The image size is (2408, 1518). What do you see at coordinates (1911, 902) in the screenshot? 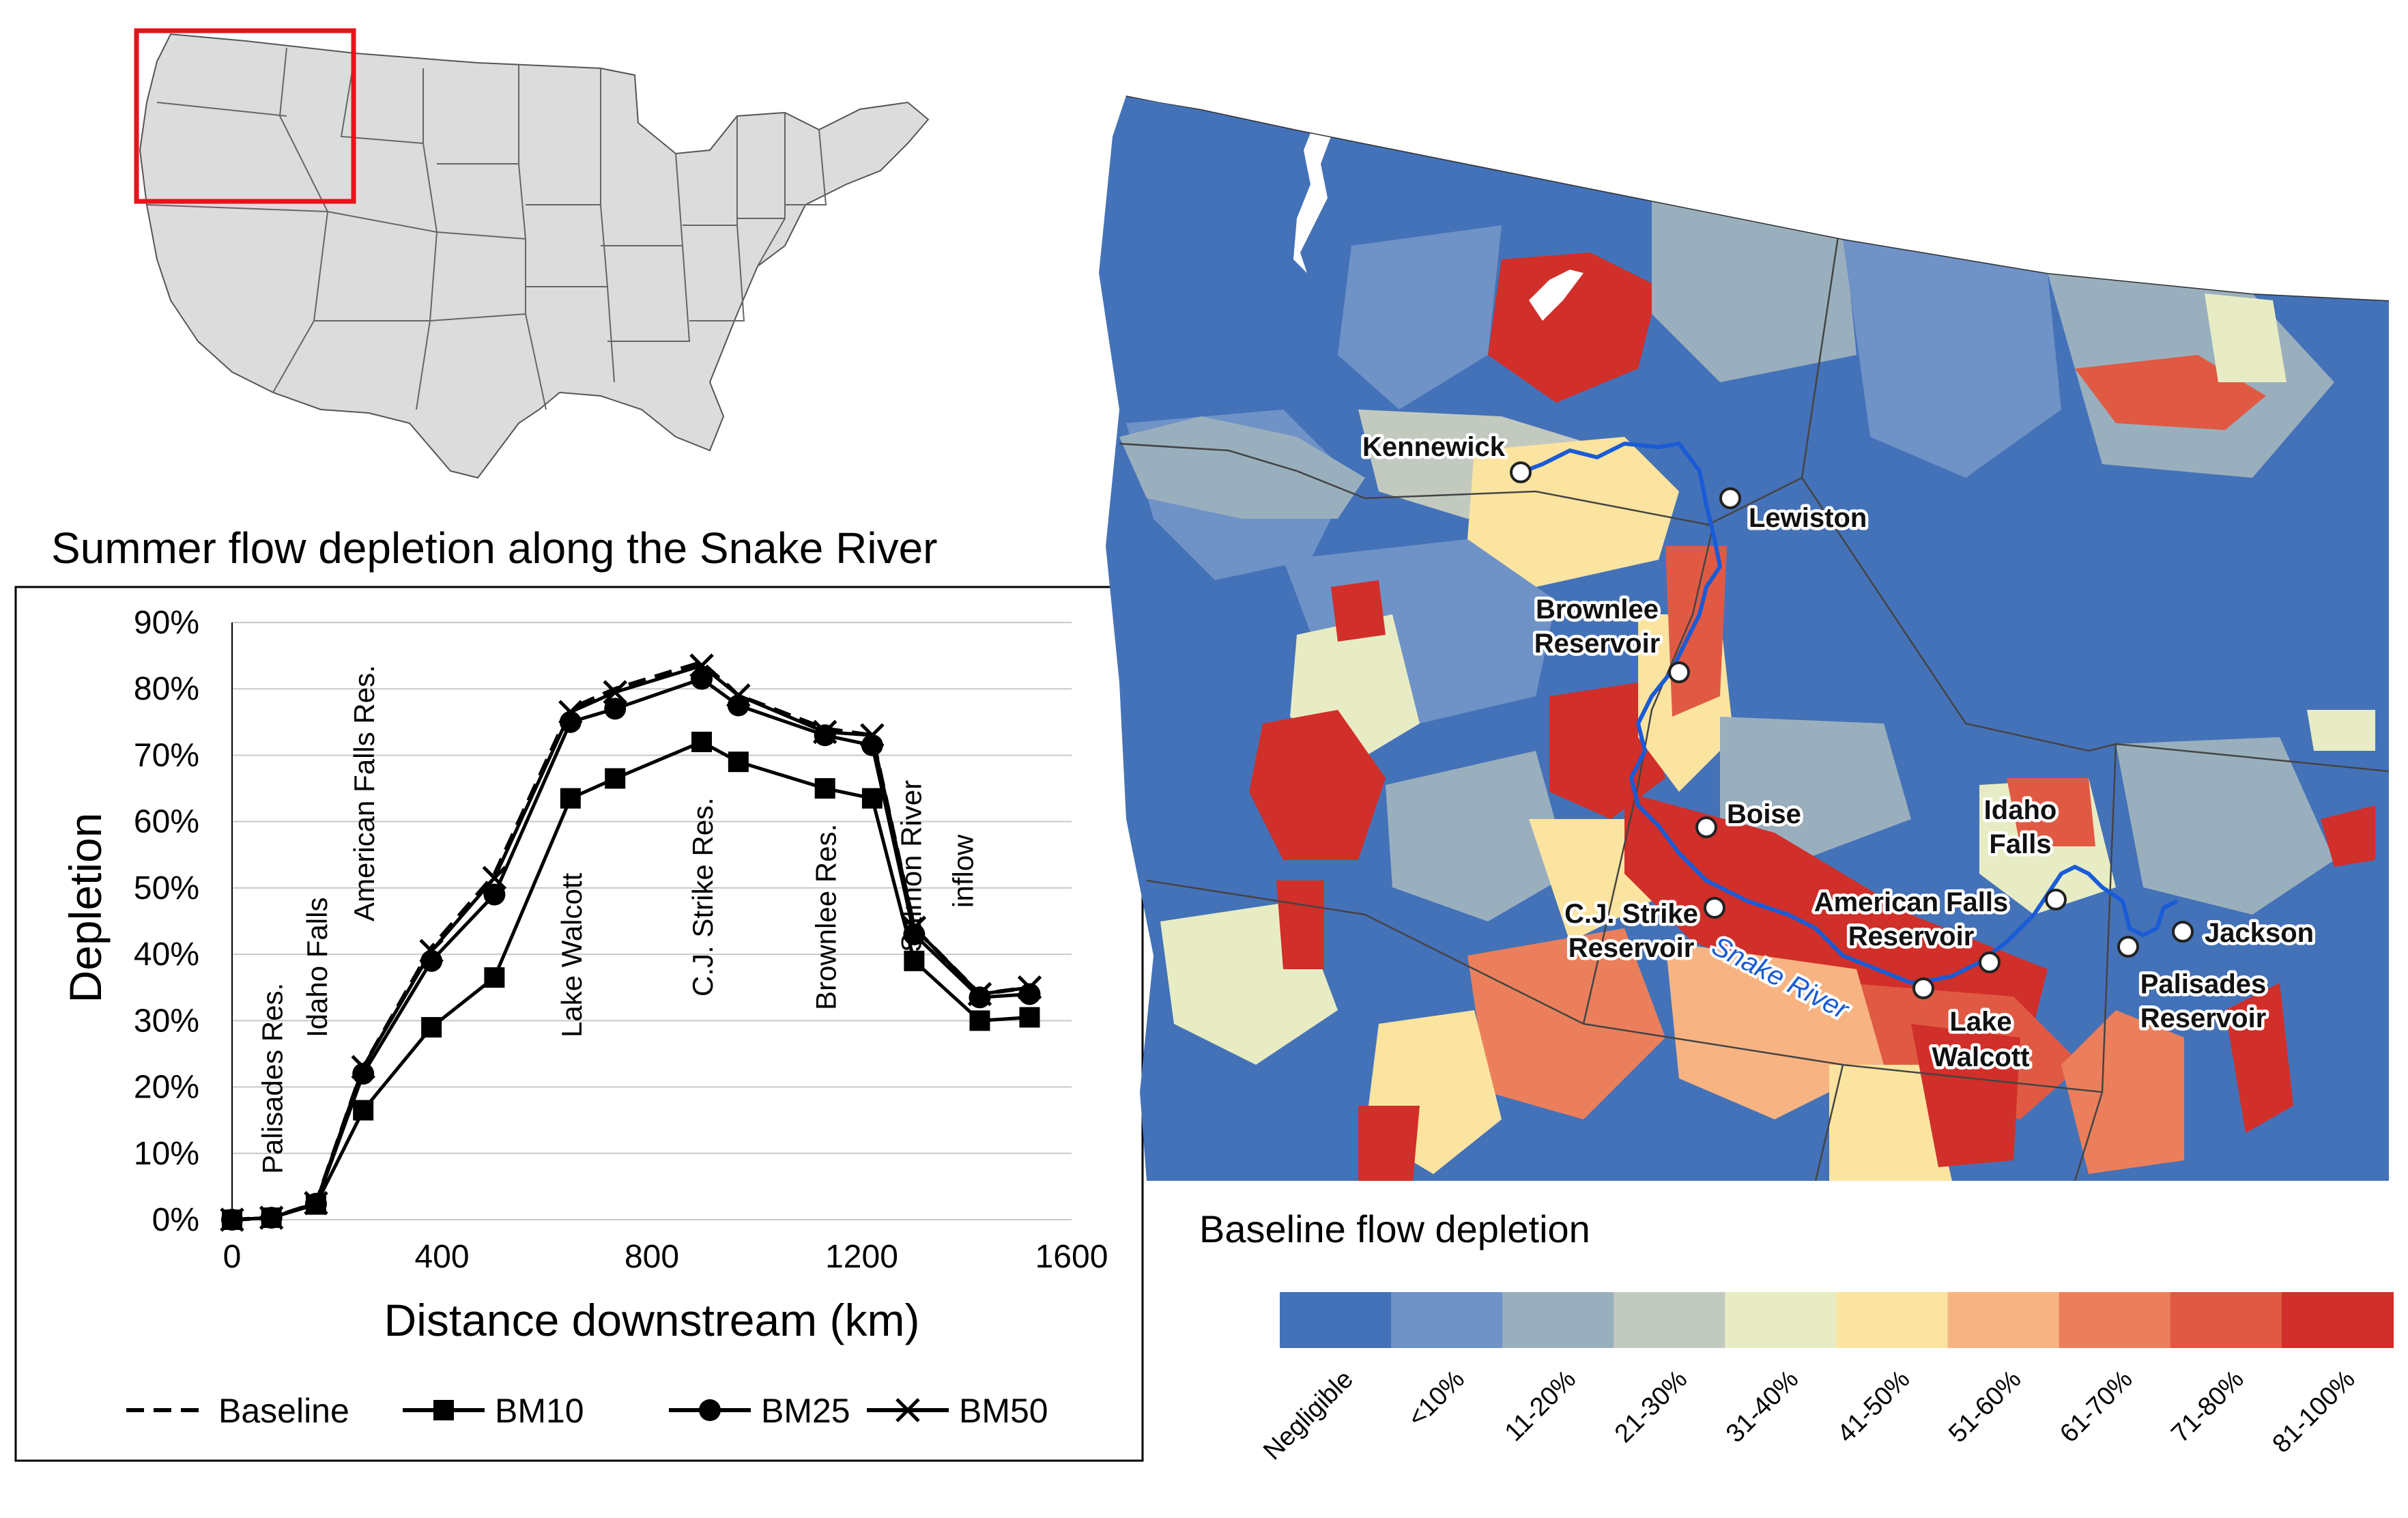
I see `place-label: American Falls` at bounding box center [1911, 902].